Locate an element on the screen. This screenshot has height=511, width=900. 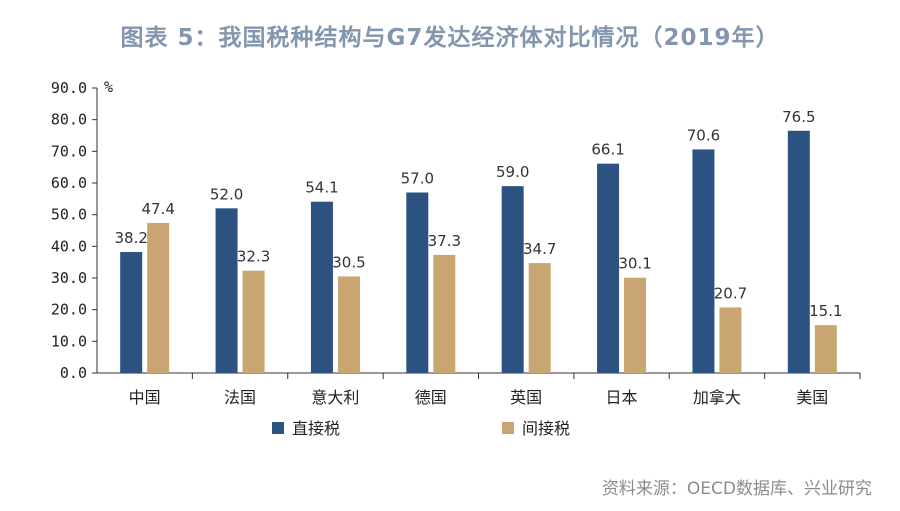
x-tick-label: 德国 is located at coordinates (431, 397).